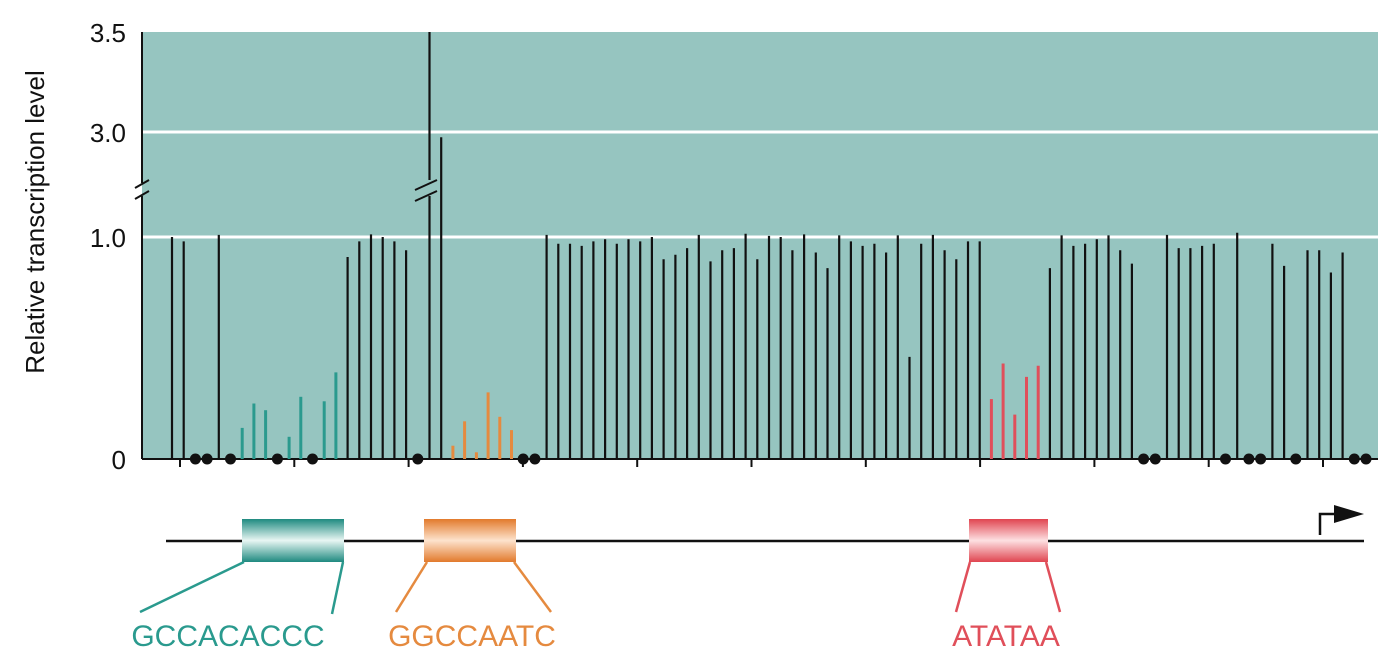 The height and width of the screenshot is (668, 1400). What do you see at coordinates (108, 133) in the screenshot?
I see `y-tick-label: 3.0` at bounding box center [108, 133].